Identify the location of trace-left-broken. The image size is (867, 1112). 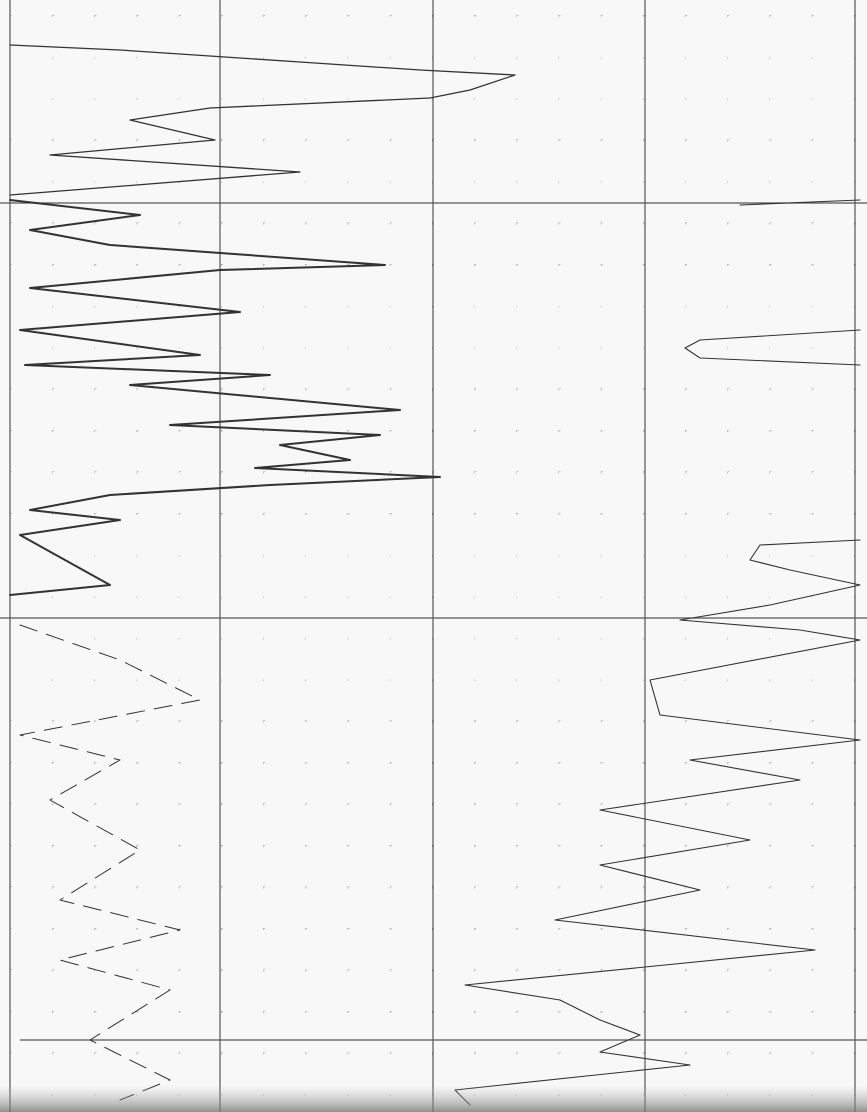
(110, 862).